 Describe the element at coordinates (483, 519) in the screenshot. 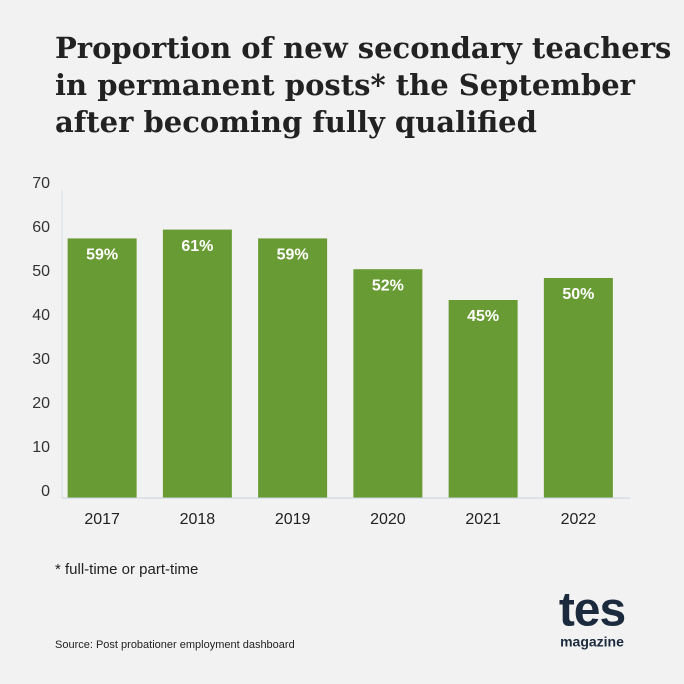

I see `x-tick-label: 2021` at that location.